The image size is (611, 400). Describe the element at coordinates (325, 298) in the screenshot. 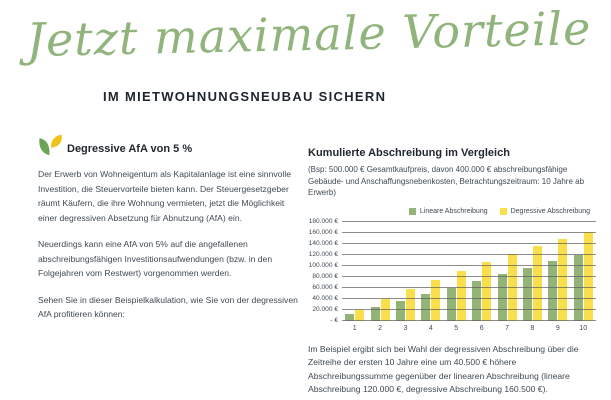

I see `y-tick-label: 40.000 €` at that location.